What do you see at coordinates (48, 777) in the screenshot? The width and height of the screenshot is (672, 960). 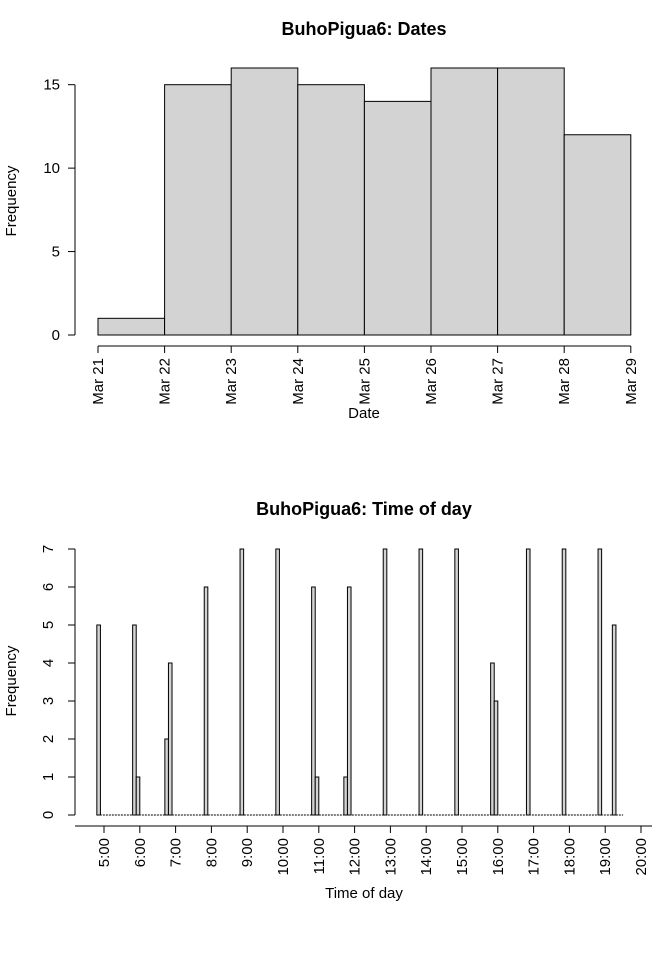 I see `chart2-y-tick-label: 1` at bounding box center [48, 777].